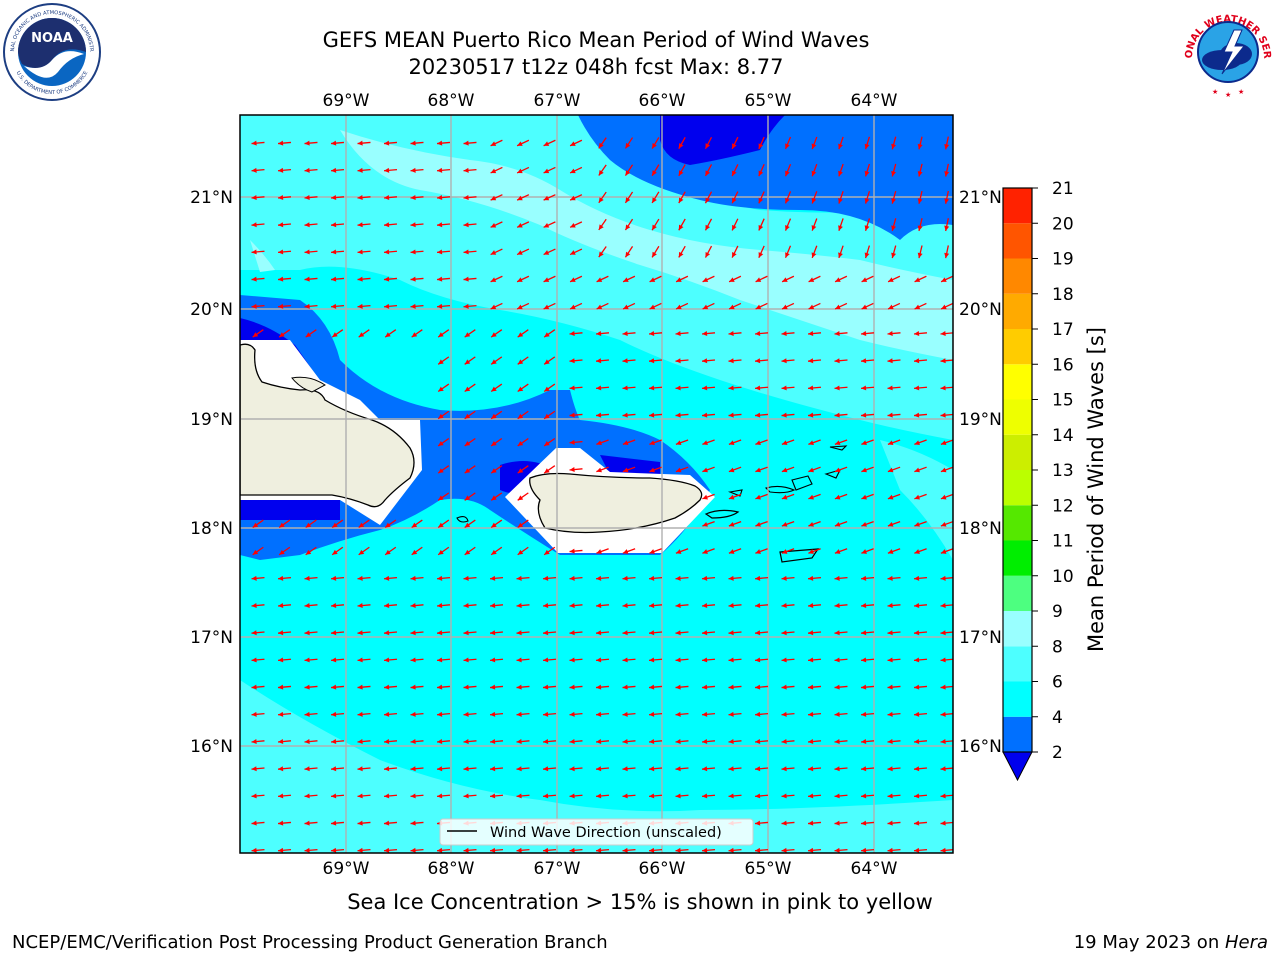  What do you see at coordinates (1063, 401) in the screenshot?
I see `colorbar-tick-label: 15` at bounding box center [1063, 401].